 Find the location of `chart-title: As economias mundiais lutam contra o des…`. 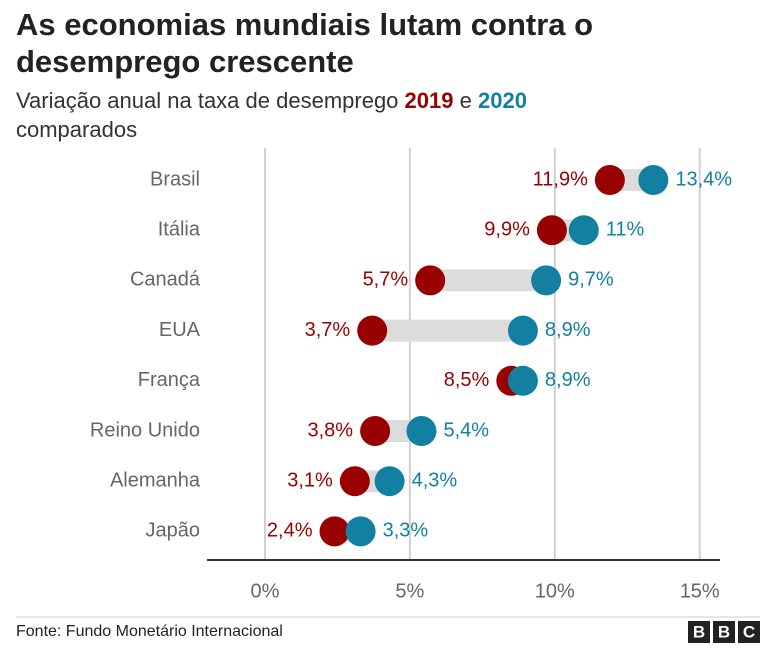

chart-title: As economias mundiais lutam contra o des… is located at coordinates (305, 43).